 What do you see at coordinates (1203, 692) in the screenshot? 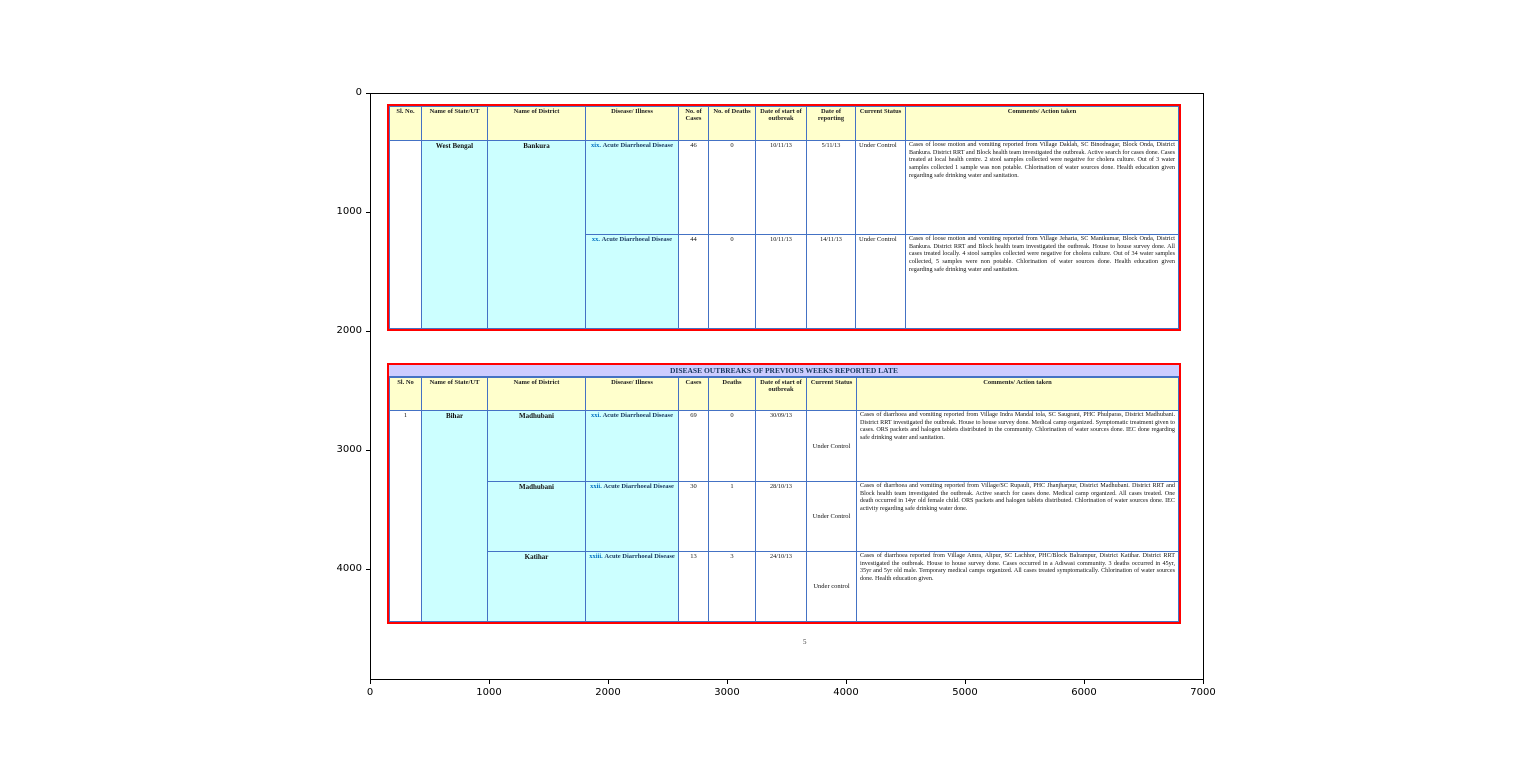
I see `x-tick-label: 7000` at bounding box center [1203, 692].